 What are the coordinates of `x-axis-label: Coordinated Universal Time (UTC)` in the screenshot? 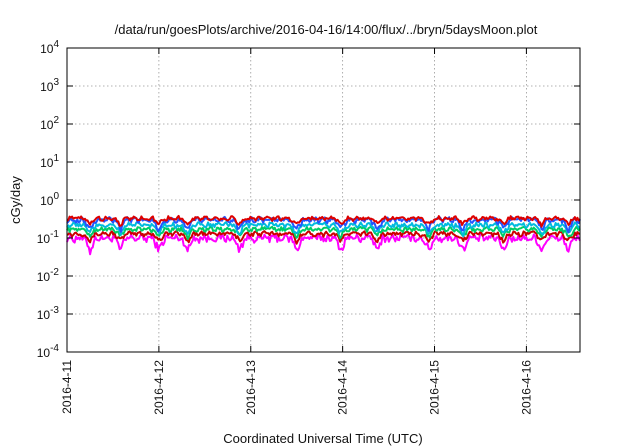 It's located at (322, 438).